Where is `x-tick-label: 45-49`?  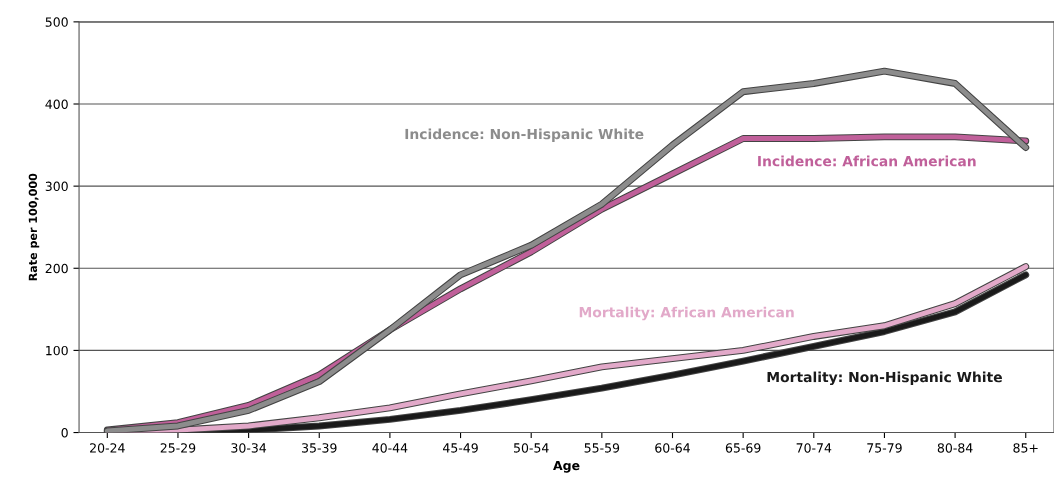
x-tick-label: 45-49 is located at coordinates (460, 448).